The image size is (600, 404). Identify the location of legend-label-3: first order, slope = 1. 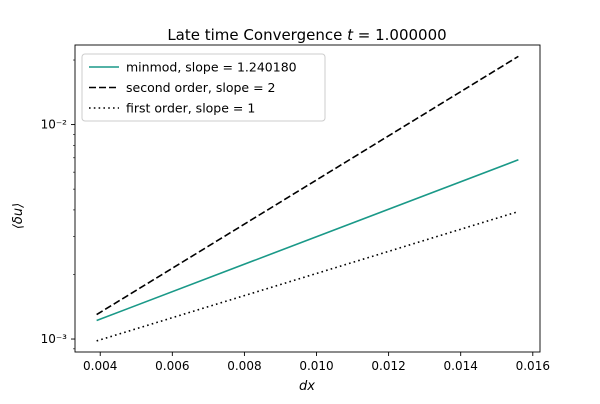
(190, 108).